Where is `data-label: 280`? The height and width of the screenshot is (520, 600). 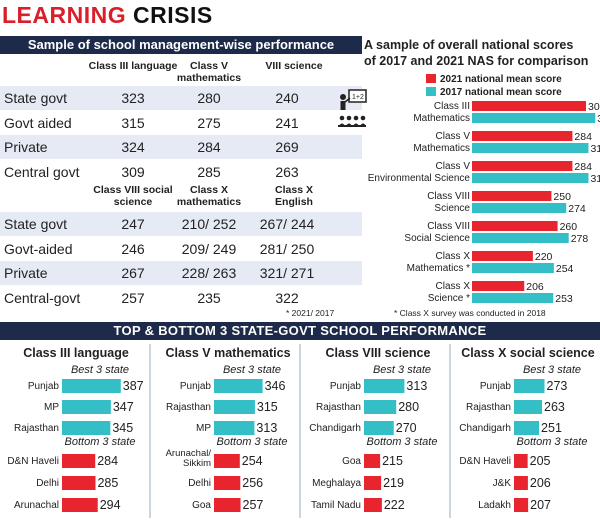
data-label: 280 is located at coordinates (408, 407).